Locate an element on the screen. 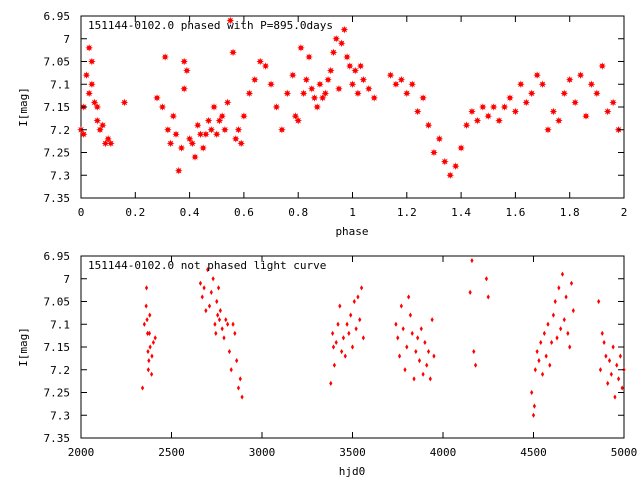 Image resolution: width=640 pixels, height=480 pixels. y-axis-label: I[mag] is located at coordinates (23, 347).